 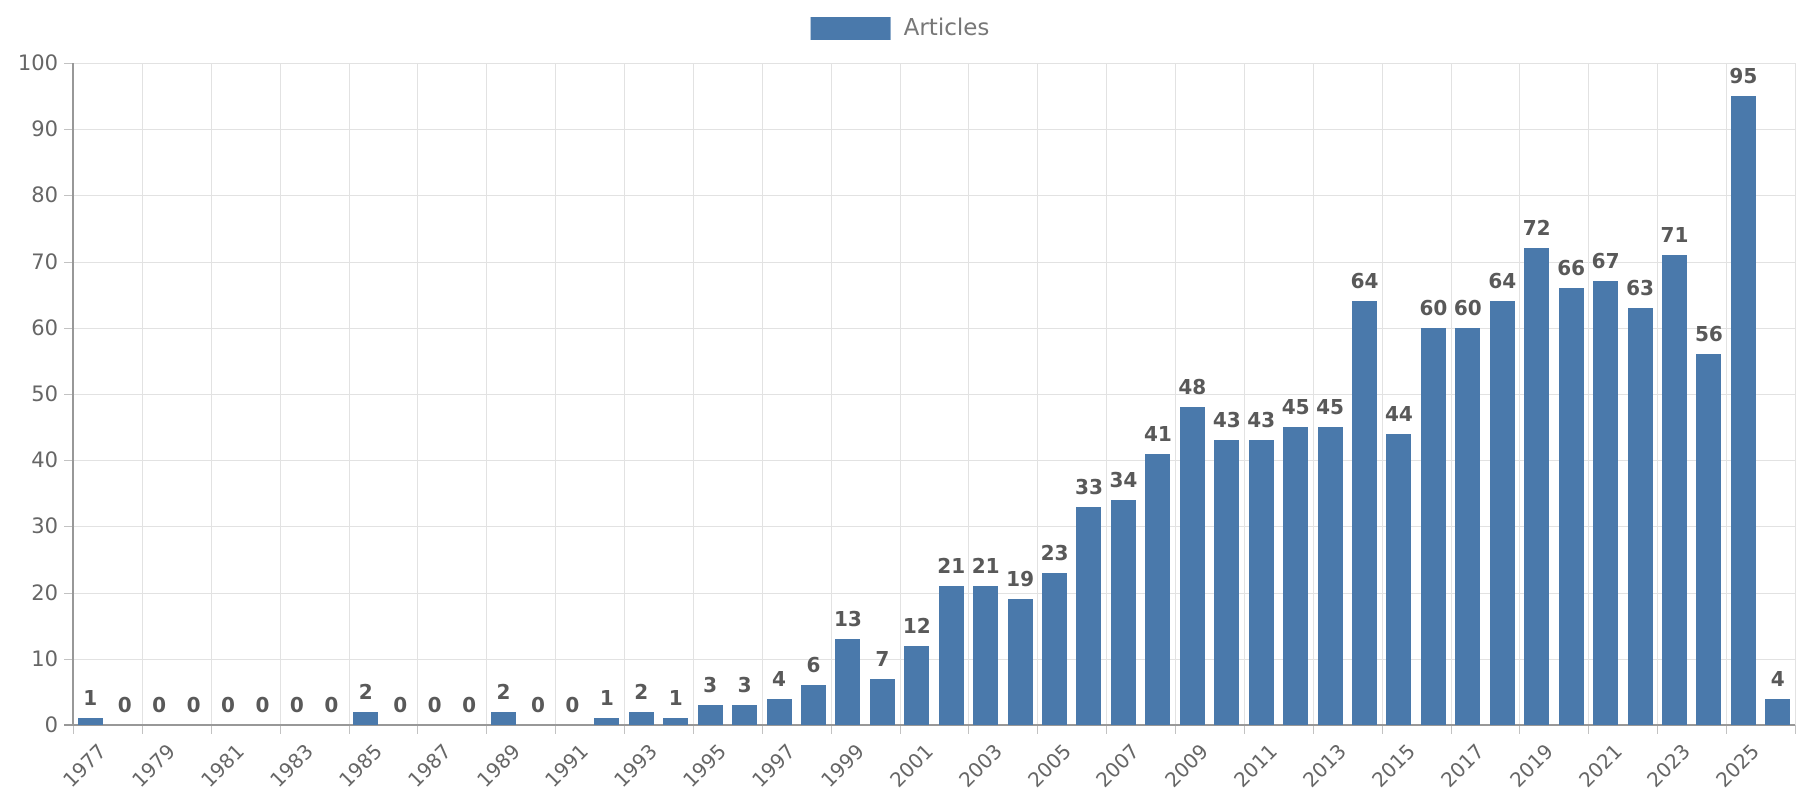 I want to click on bar-value-label: 72, so click(x=1536, y=228).